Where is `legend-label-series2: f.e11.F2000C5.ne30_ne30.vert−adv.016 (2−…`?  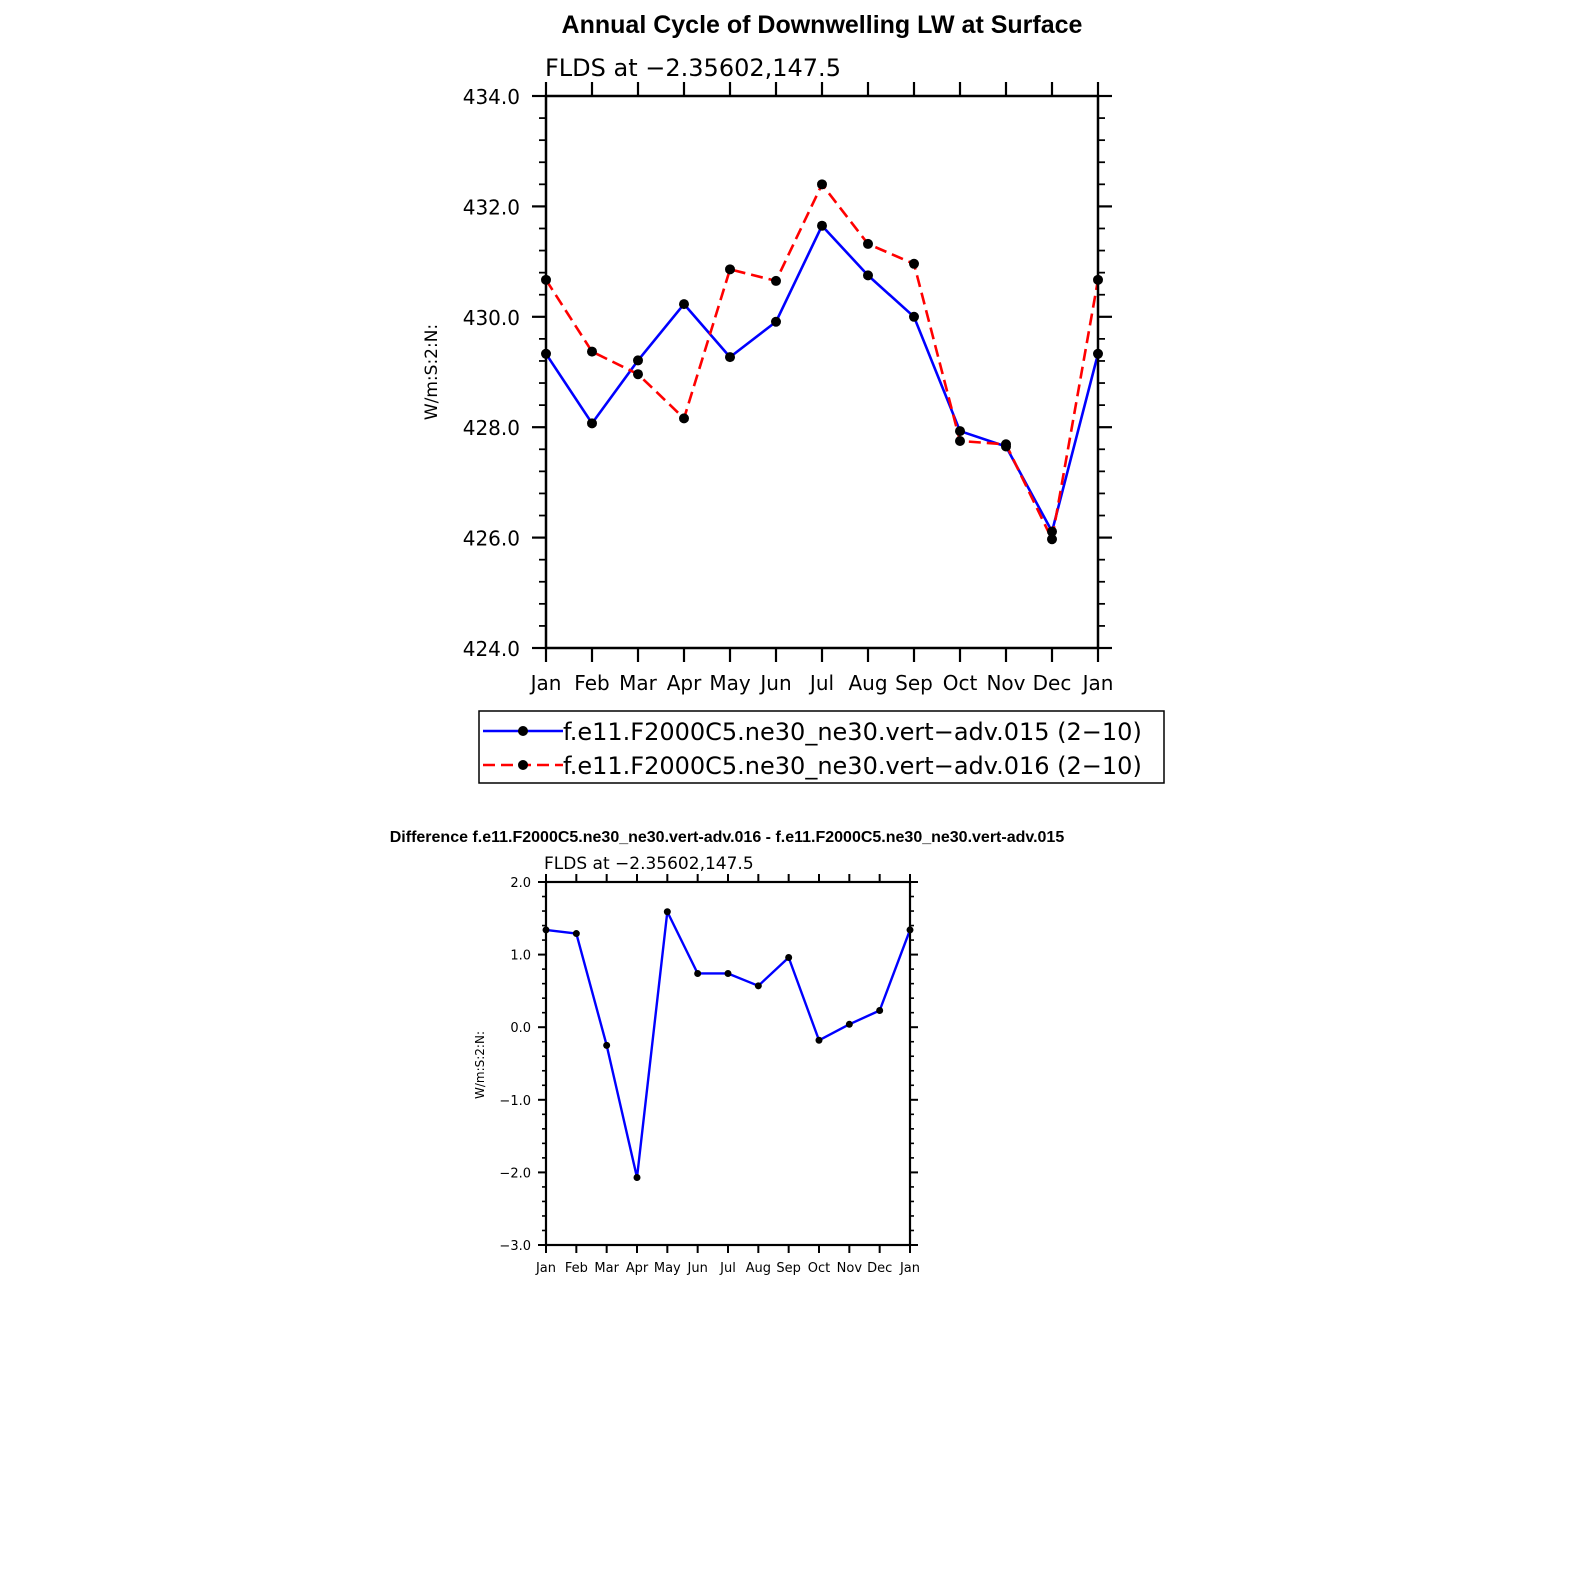
legend-label-series2: f.e11.F2000C5.ne30_ne30.vert−adv.016 (2−… is located at coordinates (852, 766).